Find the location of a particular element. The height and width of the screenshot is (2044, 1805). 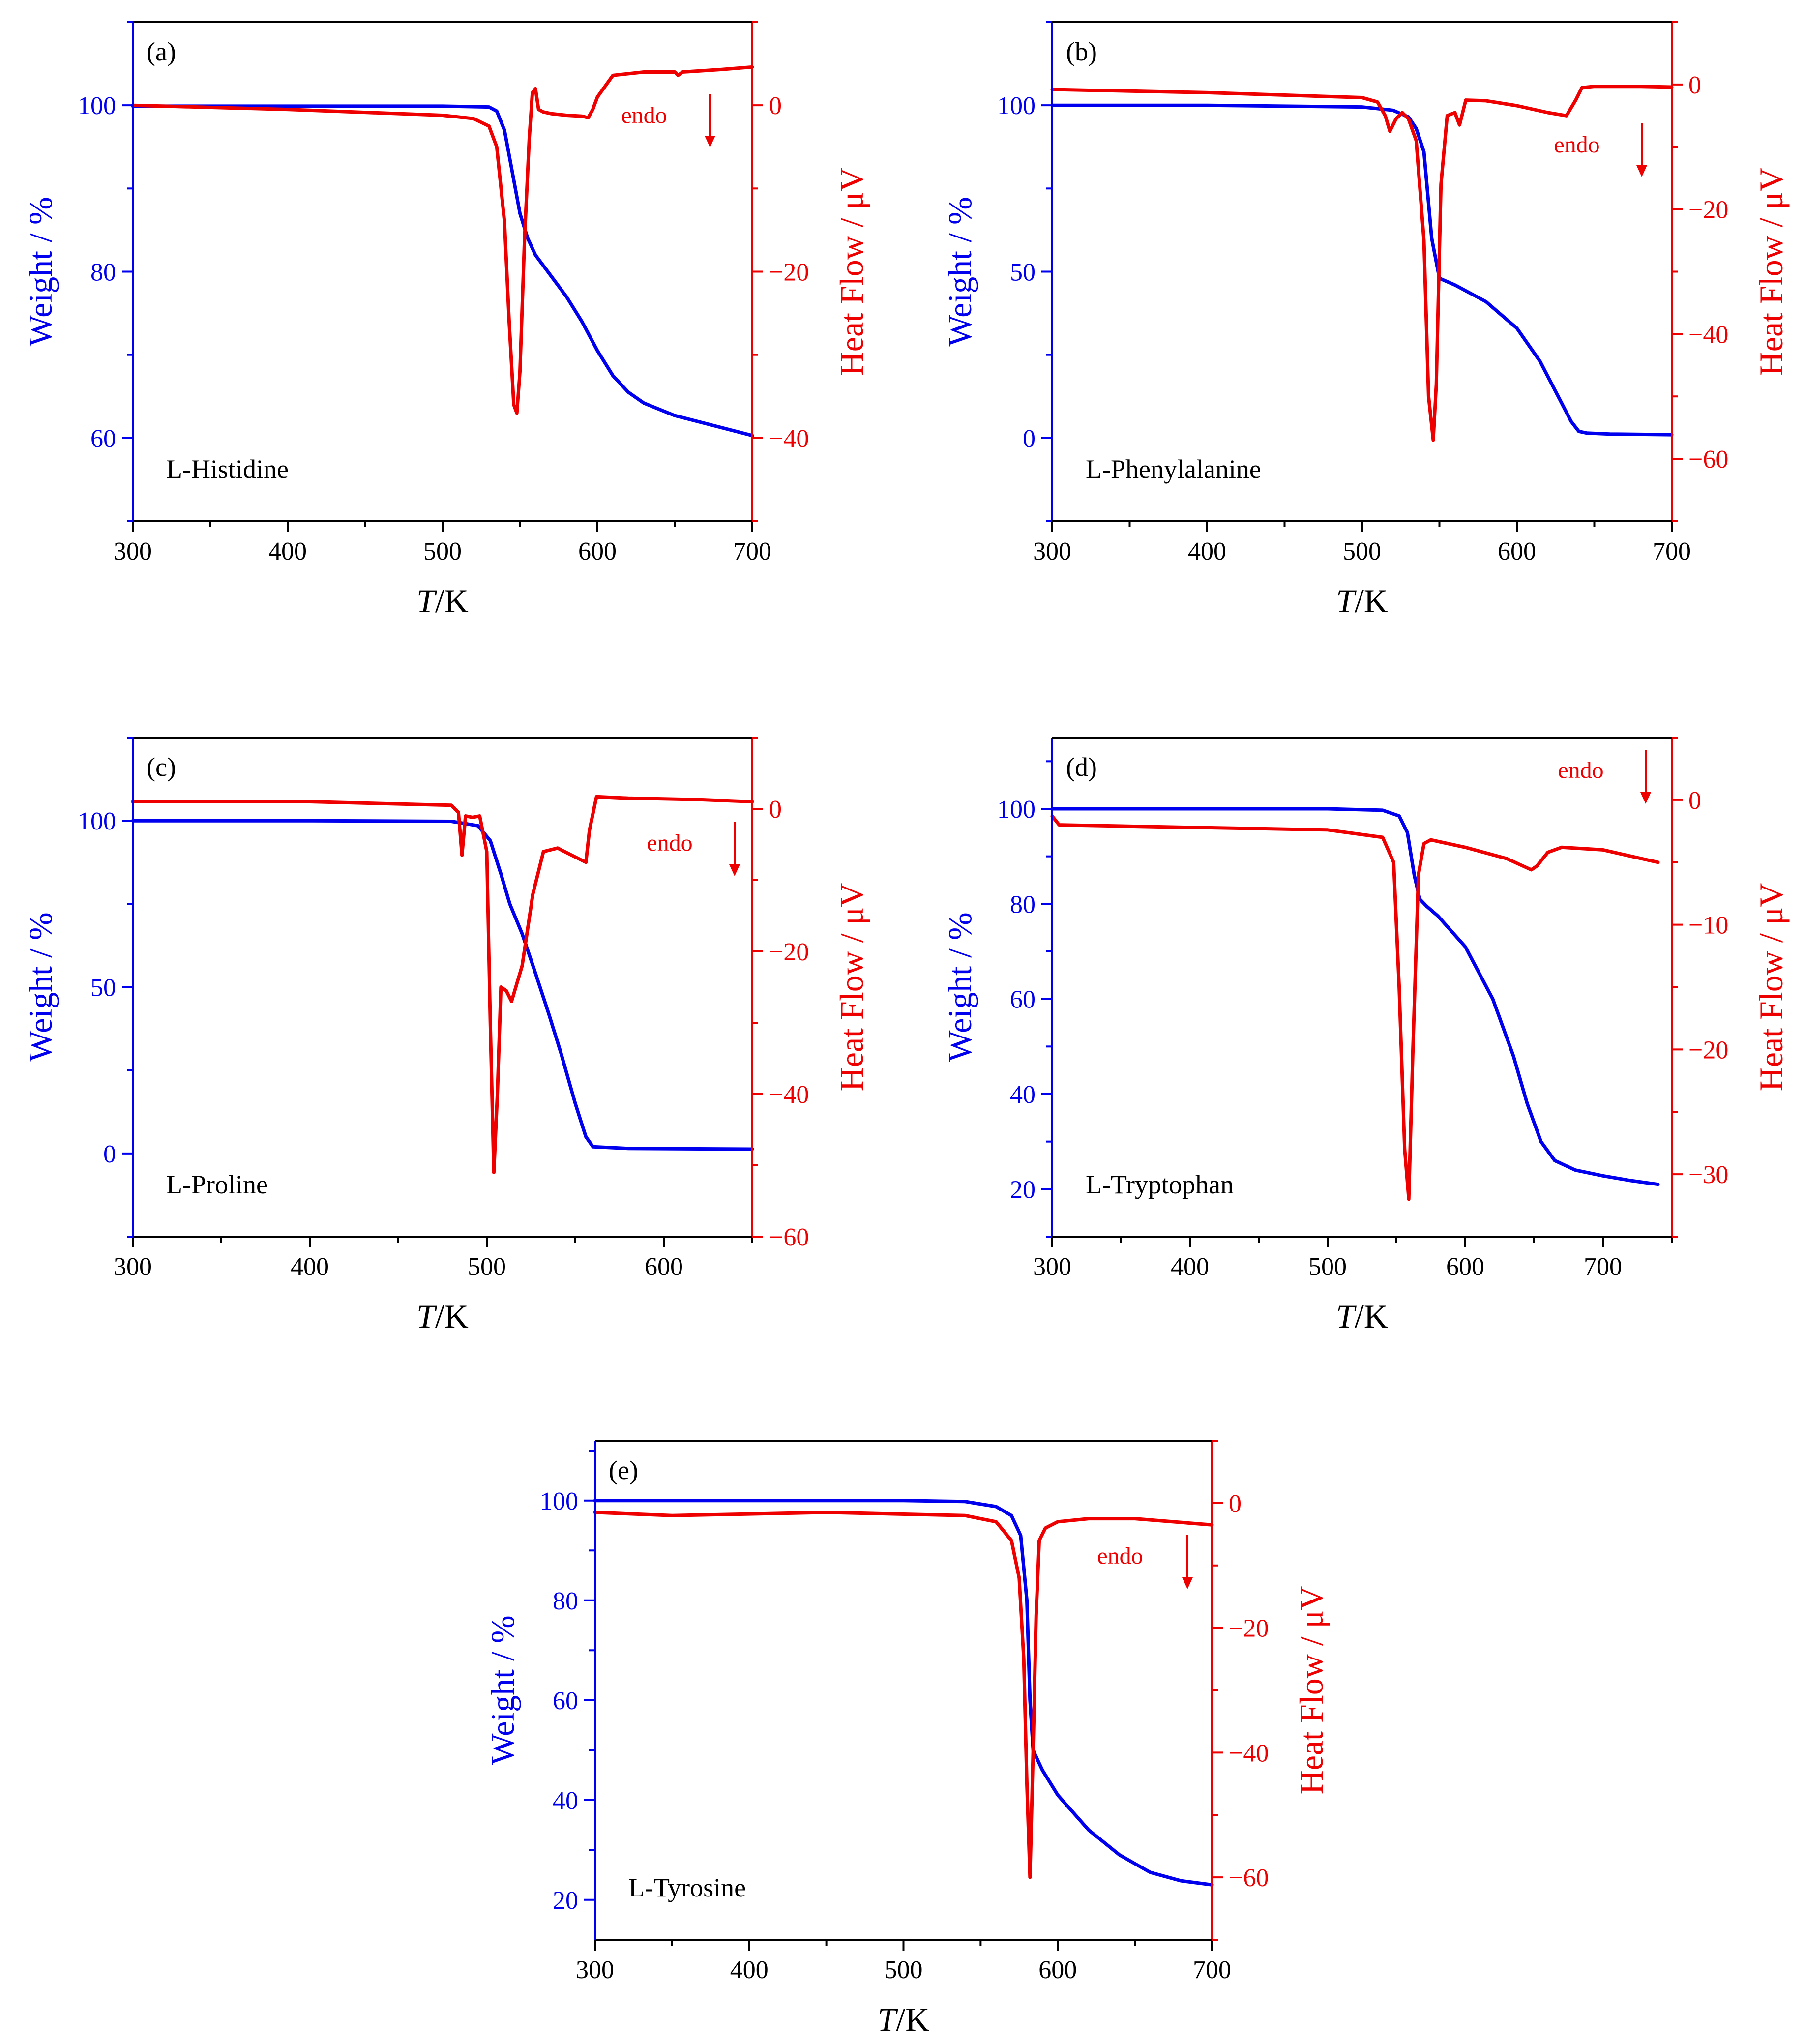

y-left-tick-label: 40 is located at coordinates (1023, 1095).